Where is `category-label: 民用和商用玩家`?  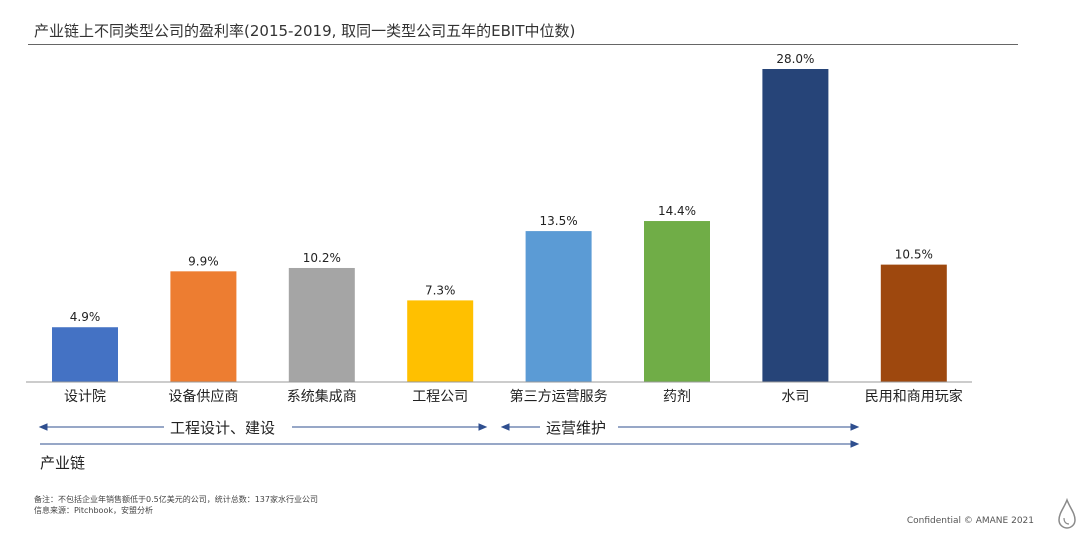 category-label: 民用和商用玩家 is located at coordinates (914, 396).